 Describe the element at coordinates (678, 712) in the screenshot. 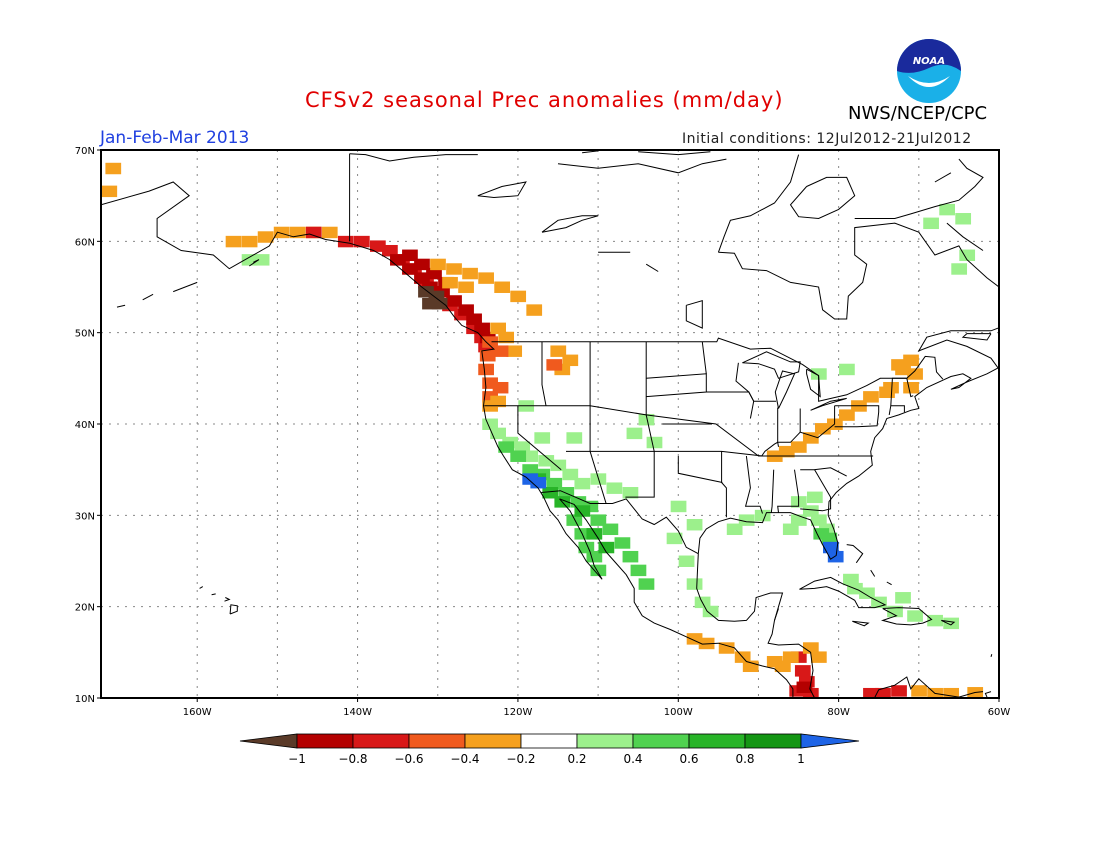

I see `lon-tick-label: 100W` at that location.